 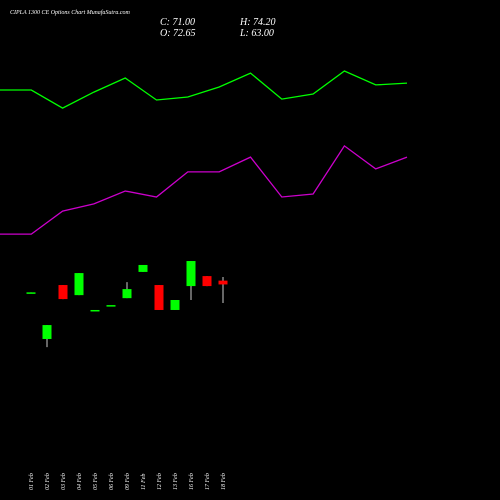 I want to click on x-tick-label: 06 Feb, so click(x=112, y=481).